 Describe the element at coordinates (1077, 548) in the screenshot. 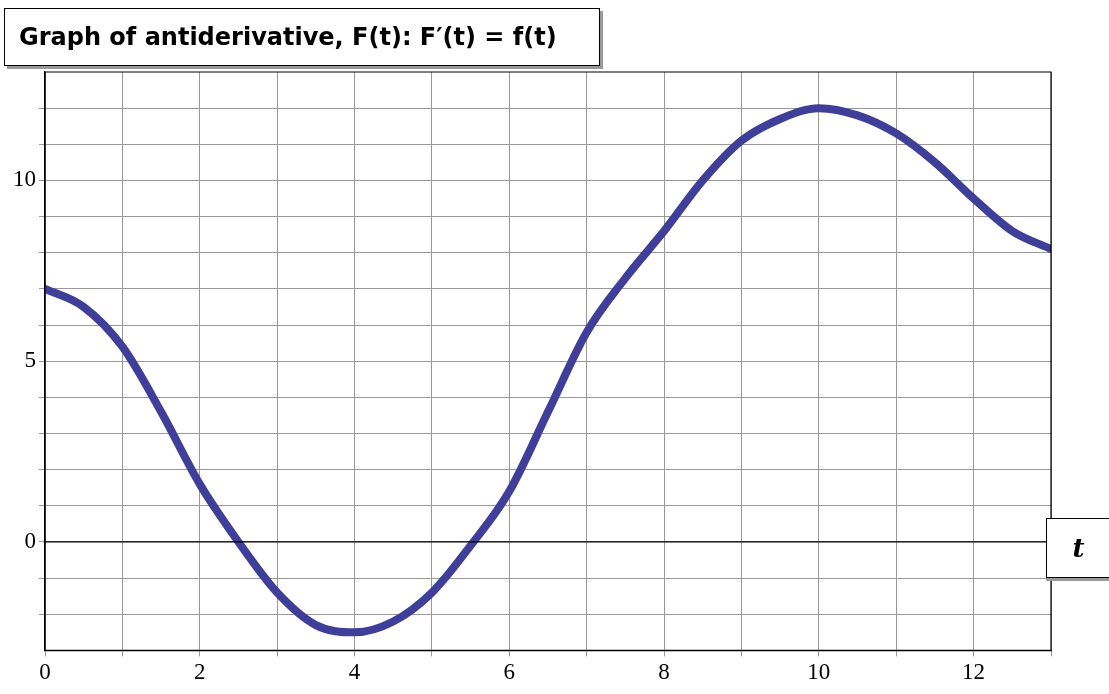

I see `x-axis-title: t` at that location.